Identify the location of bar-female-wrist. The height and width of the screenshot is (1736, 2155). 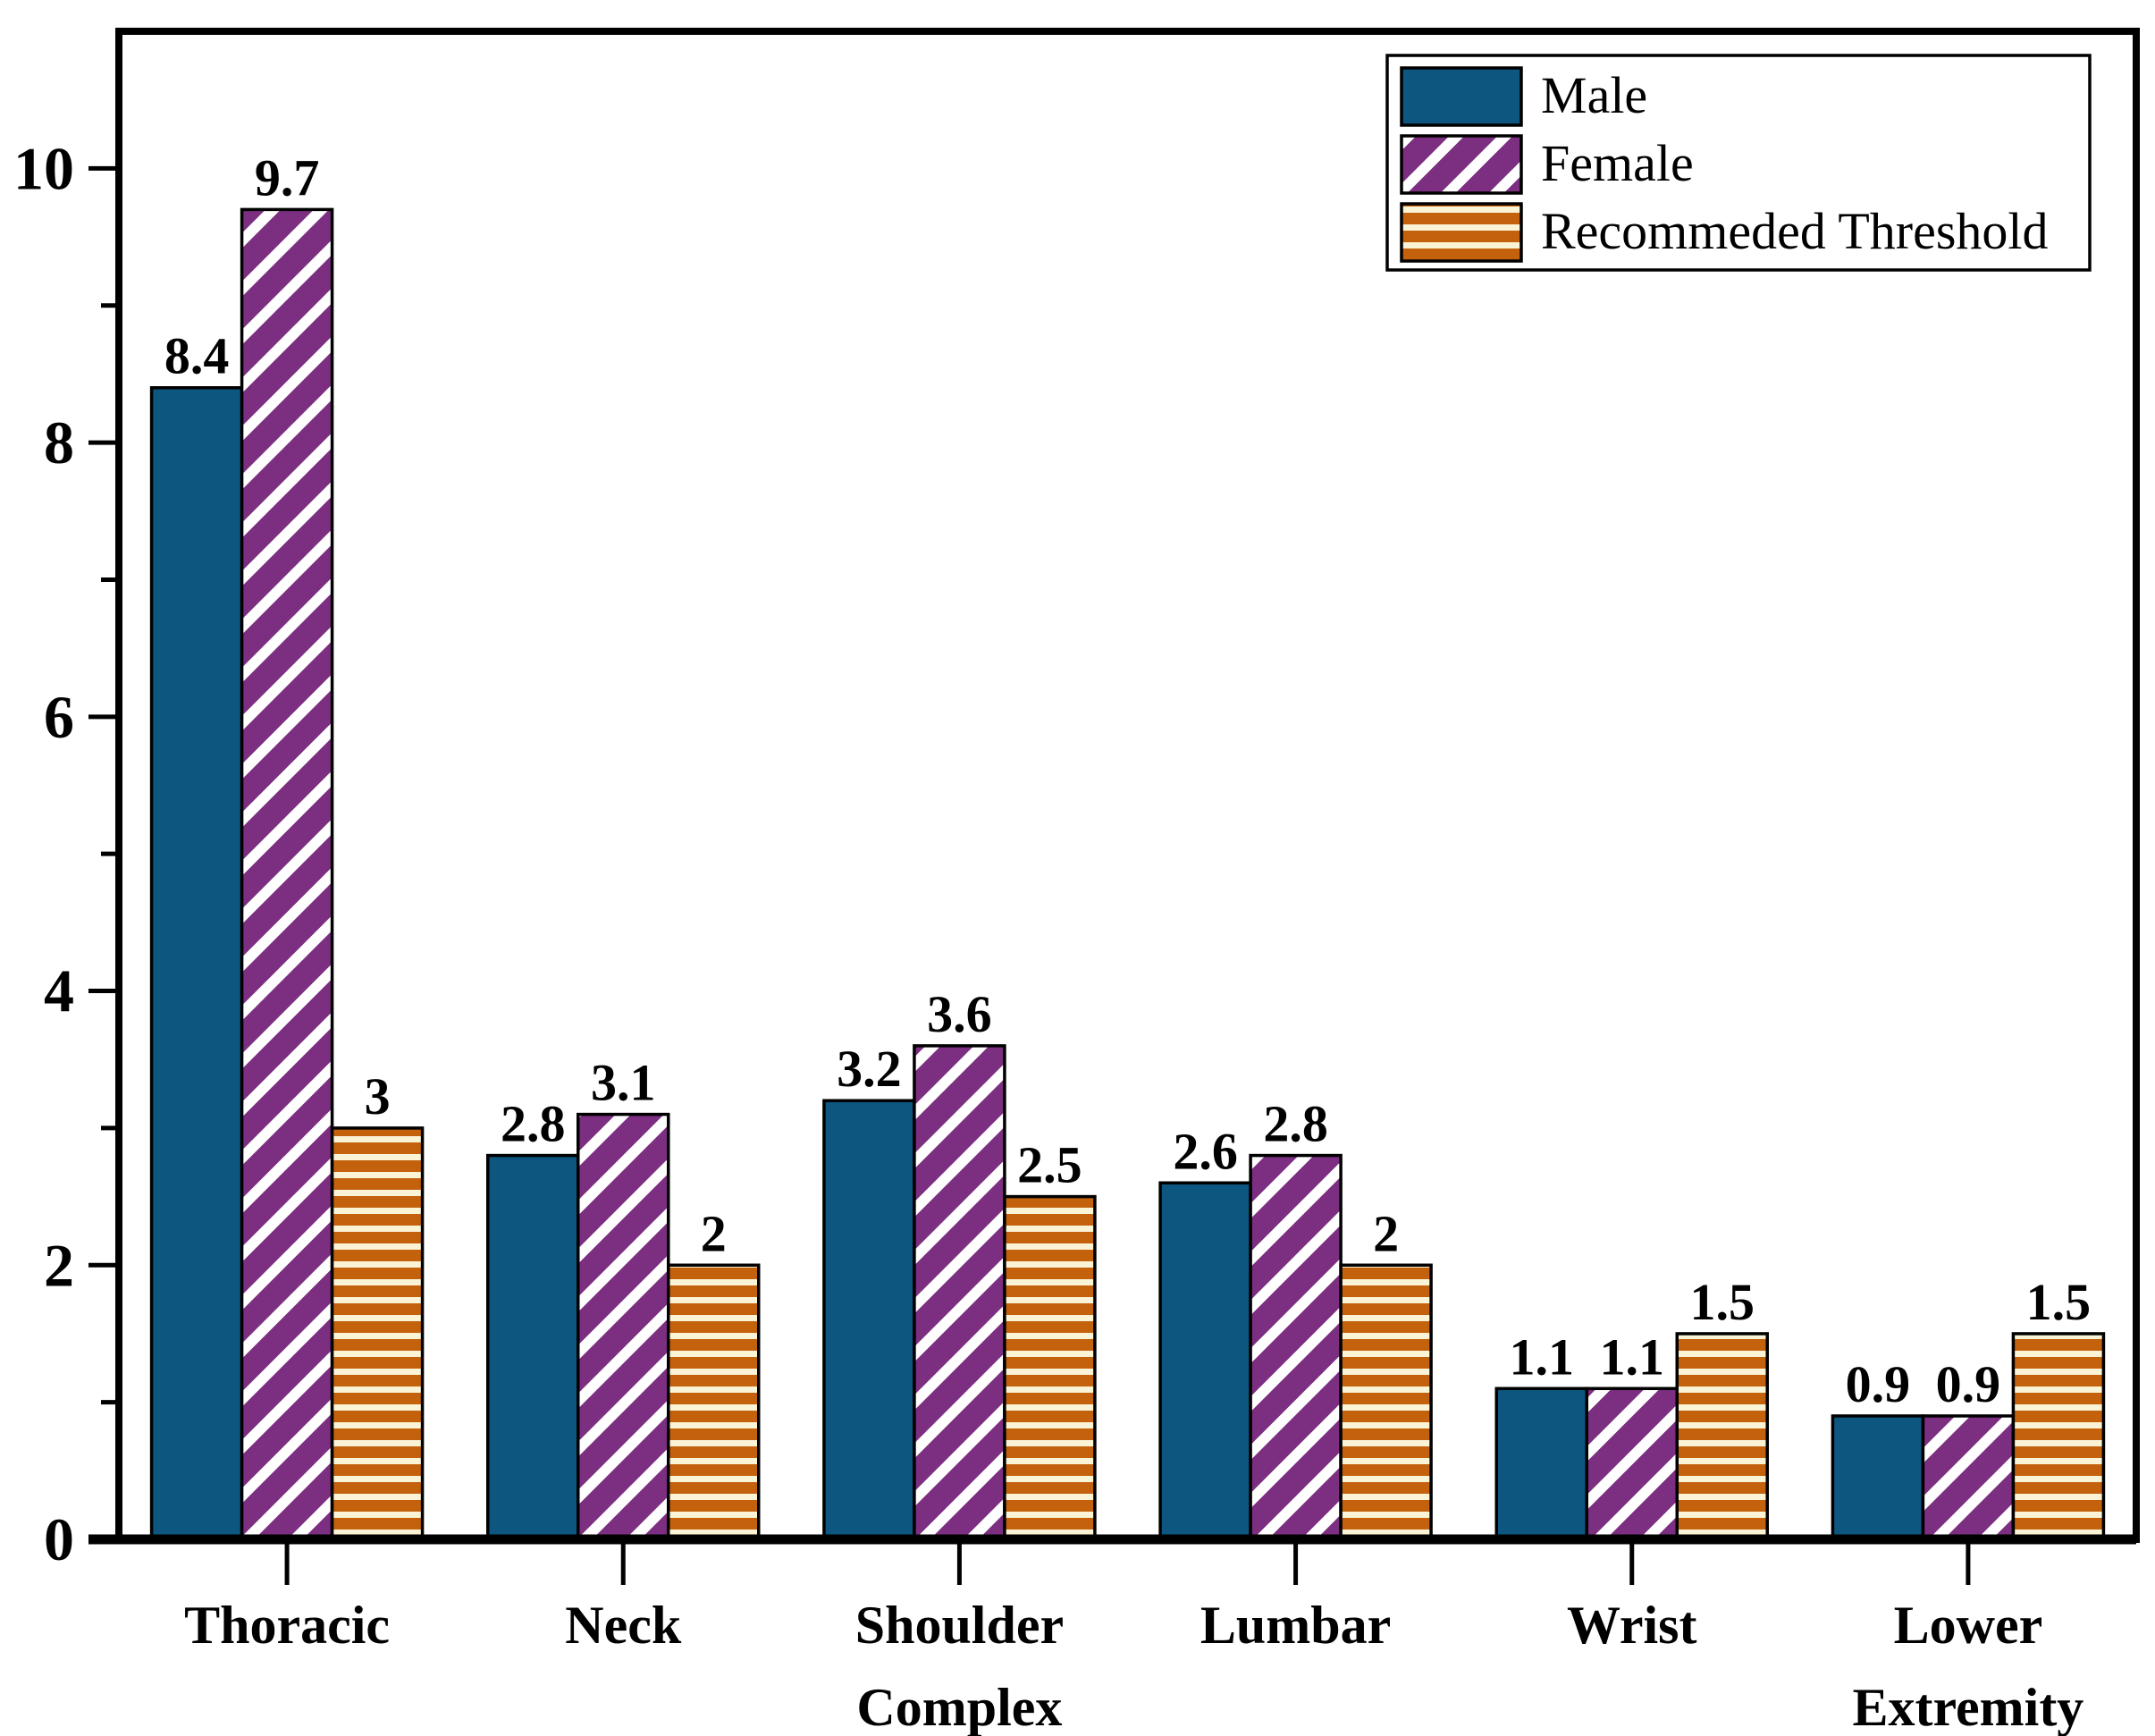
(1632, 1463).